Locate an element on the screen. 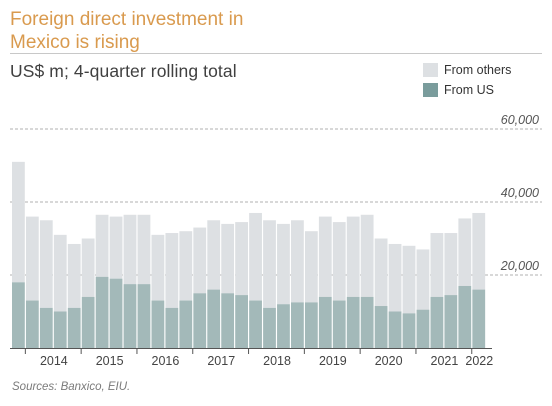  y-tick-label-40000: 40,000 is located at coordinates (520, 193).